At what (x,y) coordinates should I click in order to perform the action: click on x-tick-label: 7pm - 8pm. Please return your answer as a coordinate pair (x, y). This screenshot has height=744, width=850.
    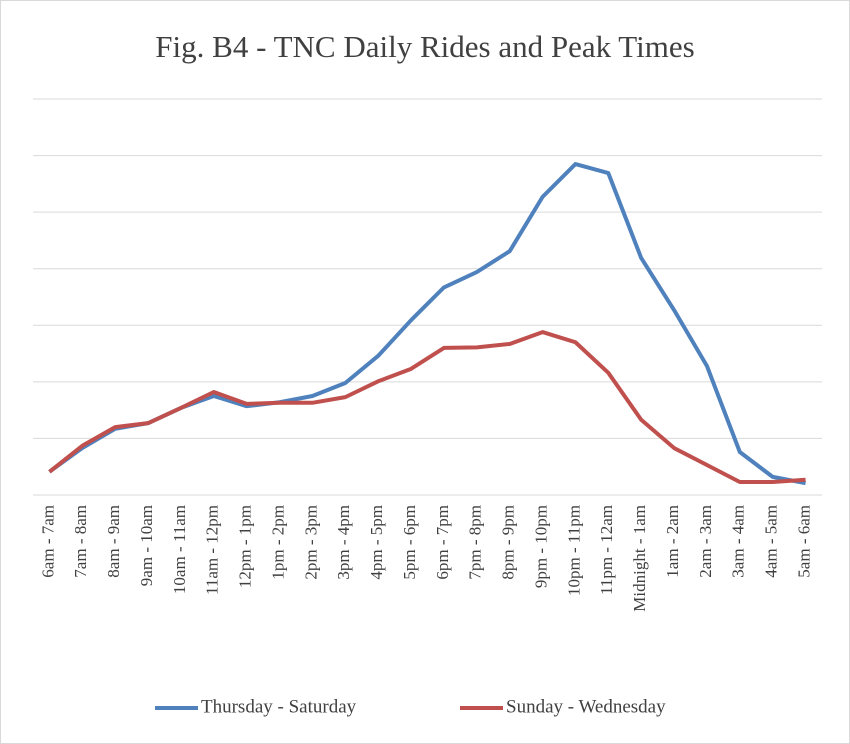
    Looking at the image, I should click on (475, 542).